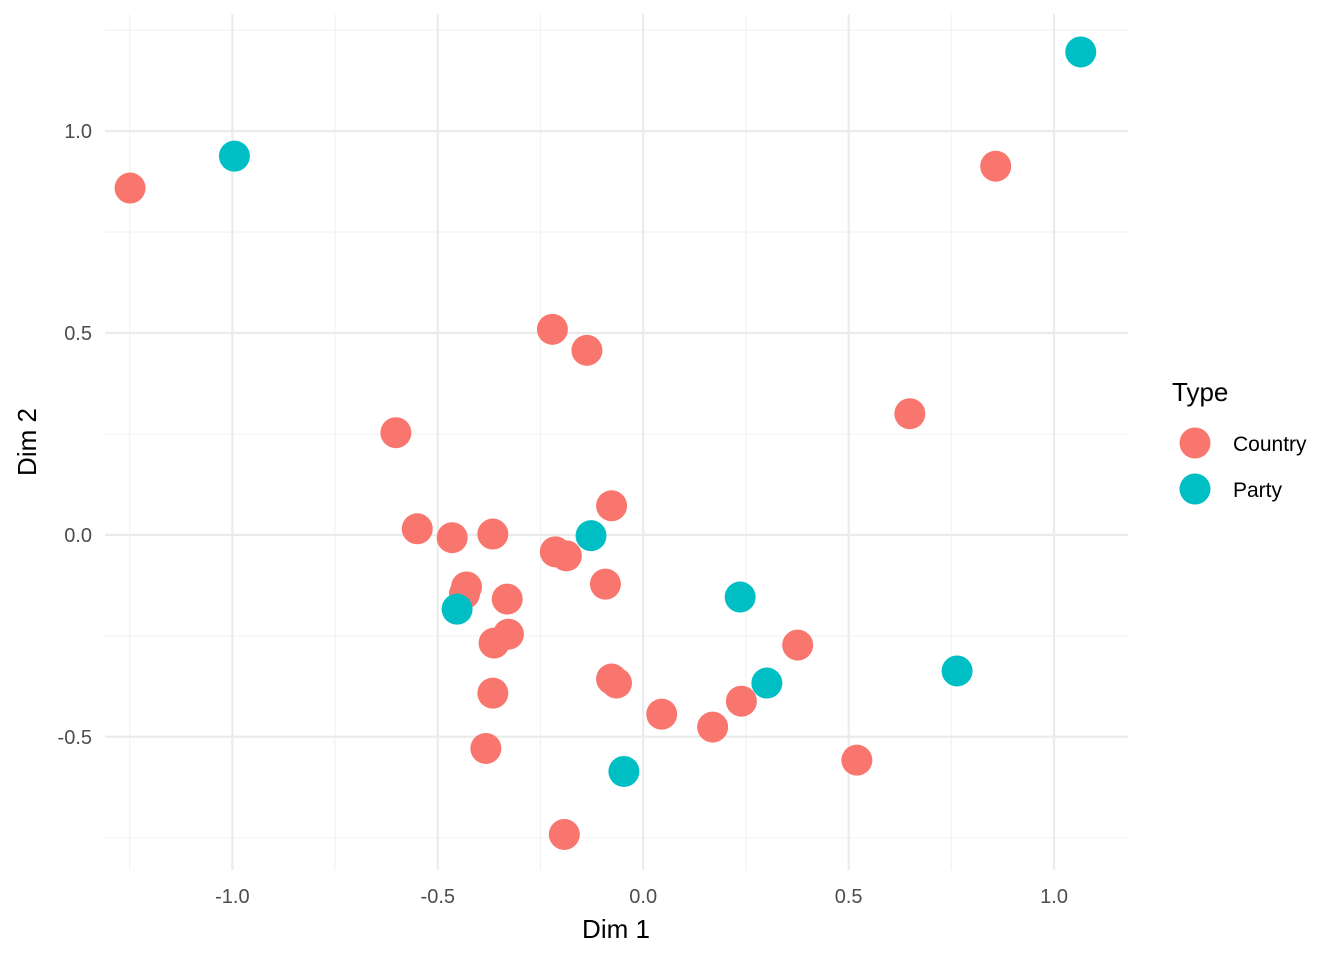 The width and height of the screenshot is (1344, 965). I want to click on x-tick-label: 0.0, so click(643, 897).